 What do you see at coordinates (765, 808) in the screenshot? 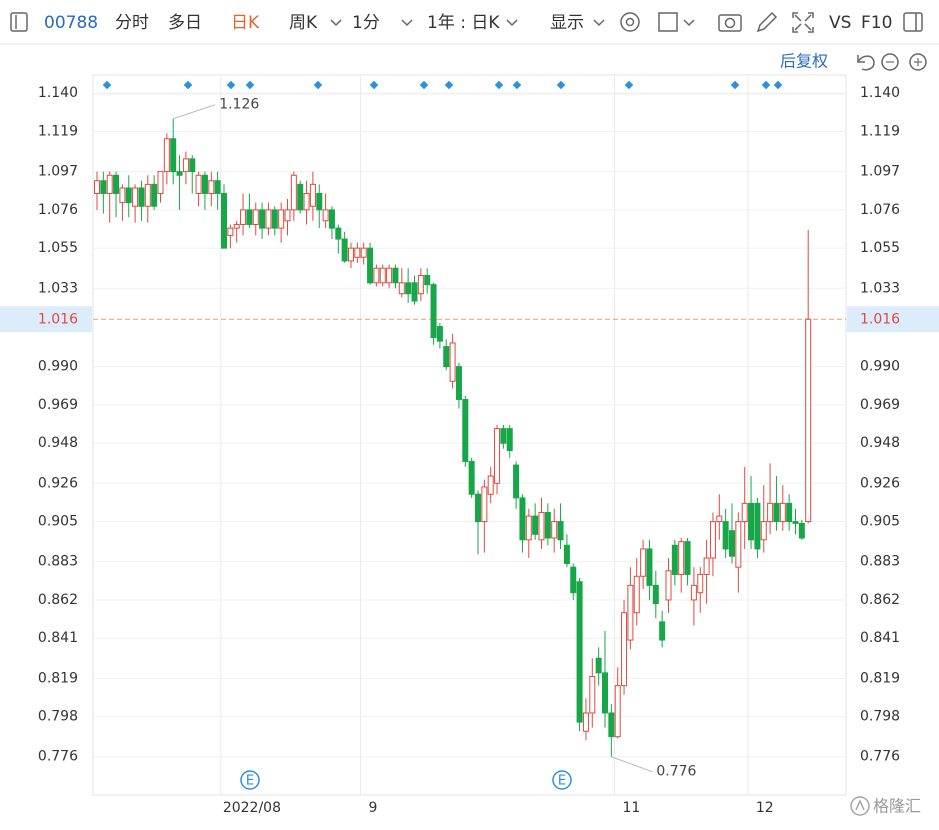
I see `x-tick-label: 12` at bounding box center [765, 808].